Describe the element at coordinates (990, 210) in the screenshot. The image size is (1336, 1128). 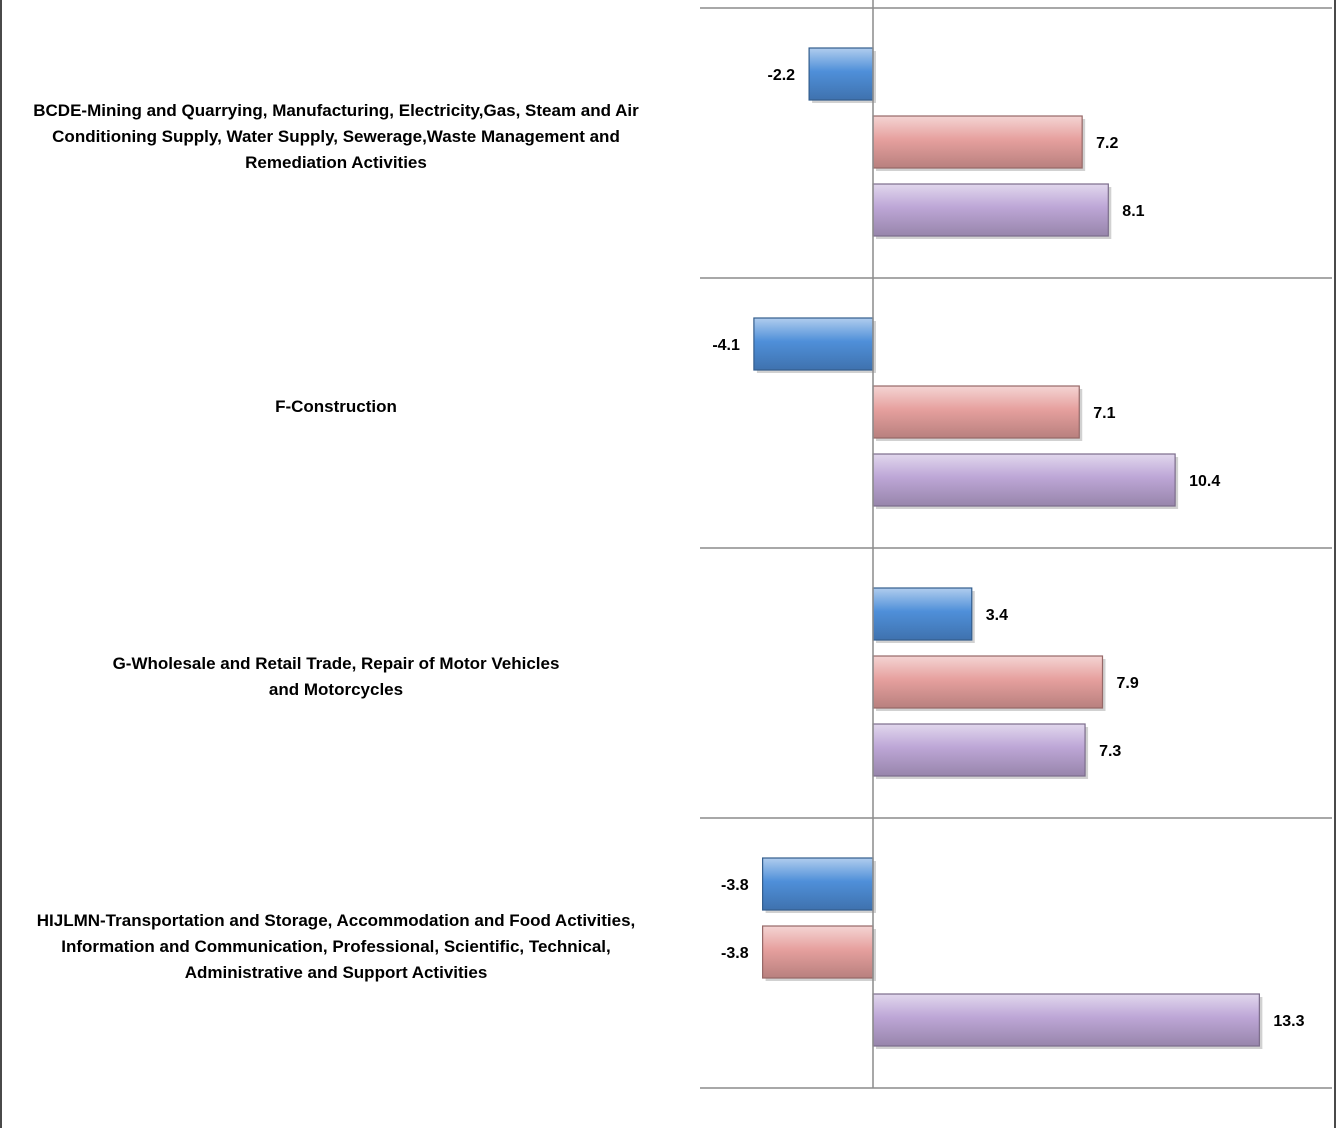
I see `bar-cat1-series3` at that location.